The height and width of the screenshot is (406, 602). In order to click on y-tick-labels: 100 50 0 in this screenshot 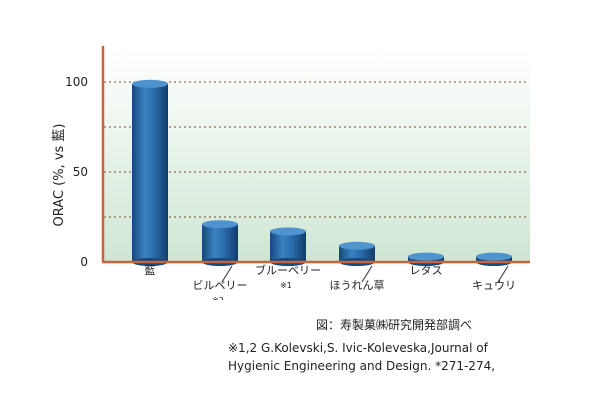, I will do `click(76, 172)`.